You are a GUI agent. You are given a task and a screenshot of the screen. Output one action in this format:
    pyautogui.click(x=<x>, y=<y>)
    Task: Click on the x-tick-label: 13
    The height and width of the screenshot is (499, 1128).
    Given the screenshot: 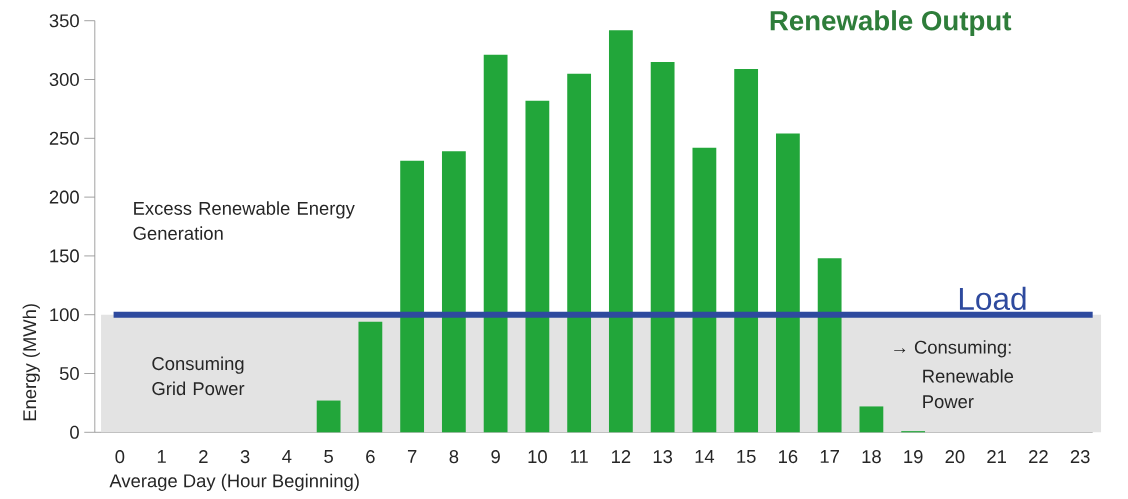 What is the action you would take?
    pyautogui.click(x=663, y=456)
    